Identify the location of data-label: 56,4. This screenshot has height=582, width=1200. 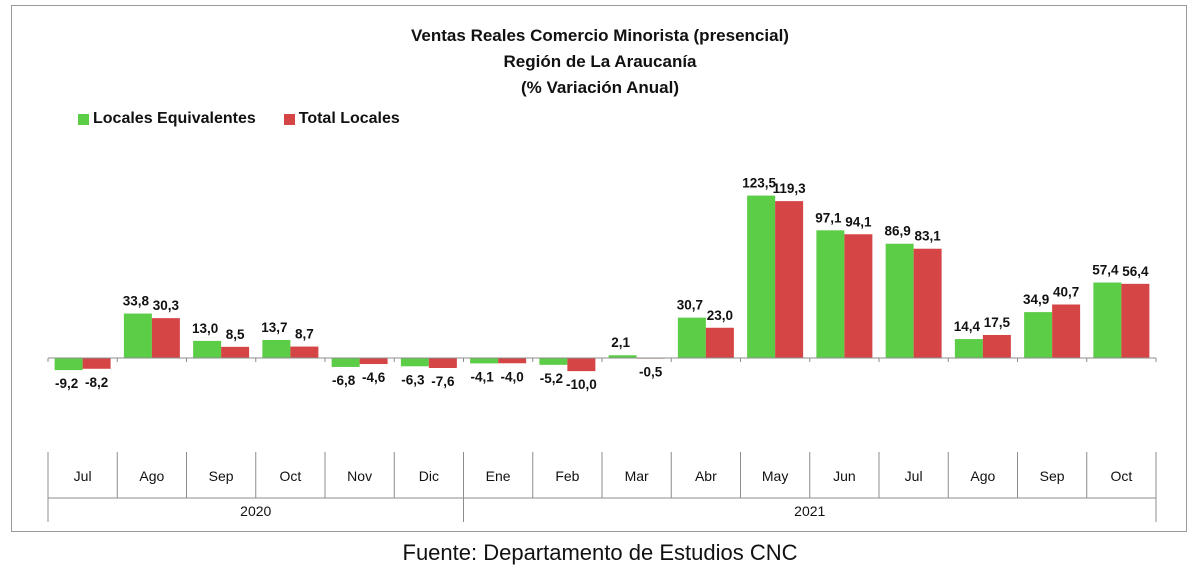
(1135, 271).